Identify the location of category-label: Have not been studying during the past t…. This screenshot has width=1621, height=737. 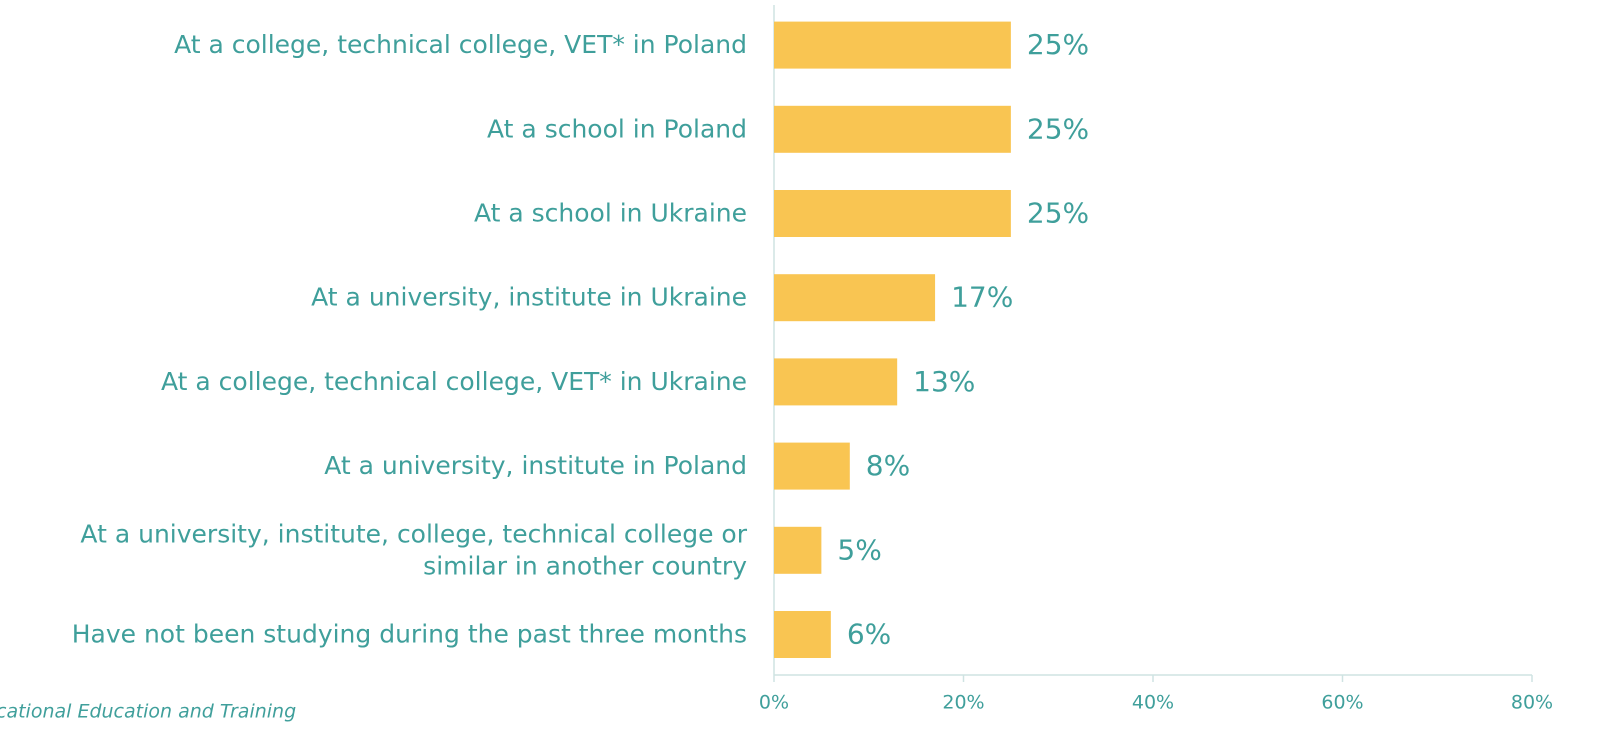
(409, 634).